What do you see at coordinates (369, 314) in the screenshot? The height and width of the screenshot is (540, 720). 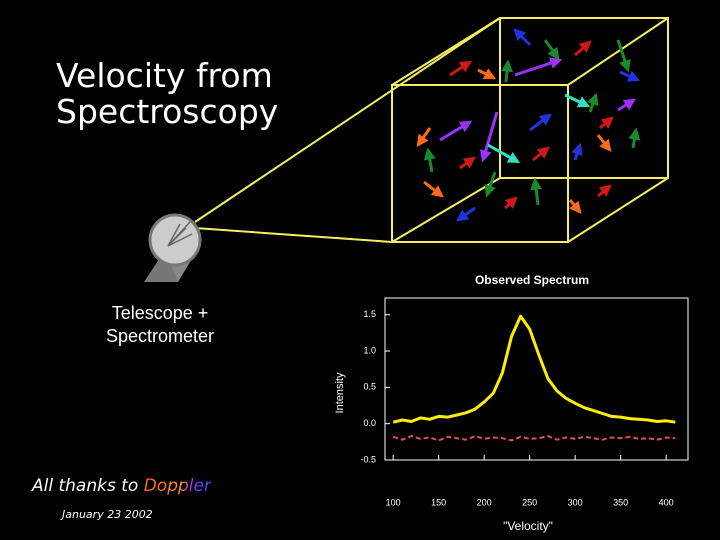 I see `y-tick-label: 1.5` at bounding box center [369, 314].